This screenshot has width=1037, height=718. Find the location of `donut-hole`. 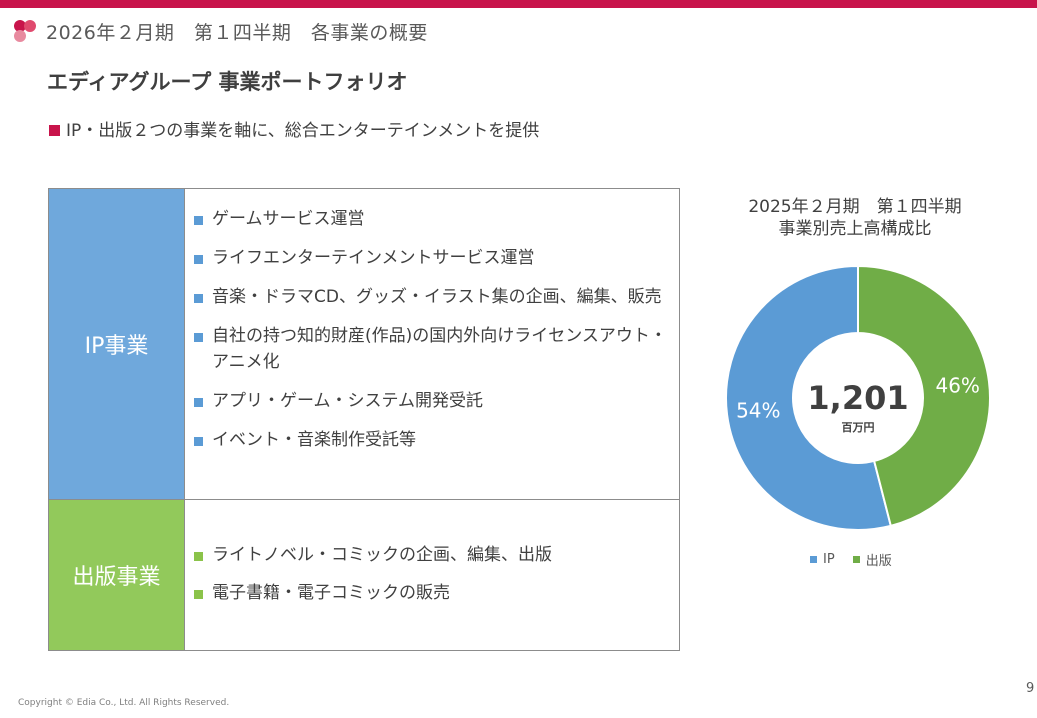

donut-hole is located at coordinates (858, 398).